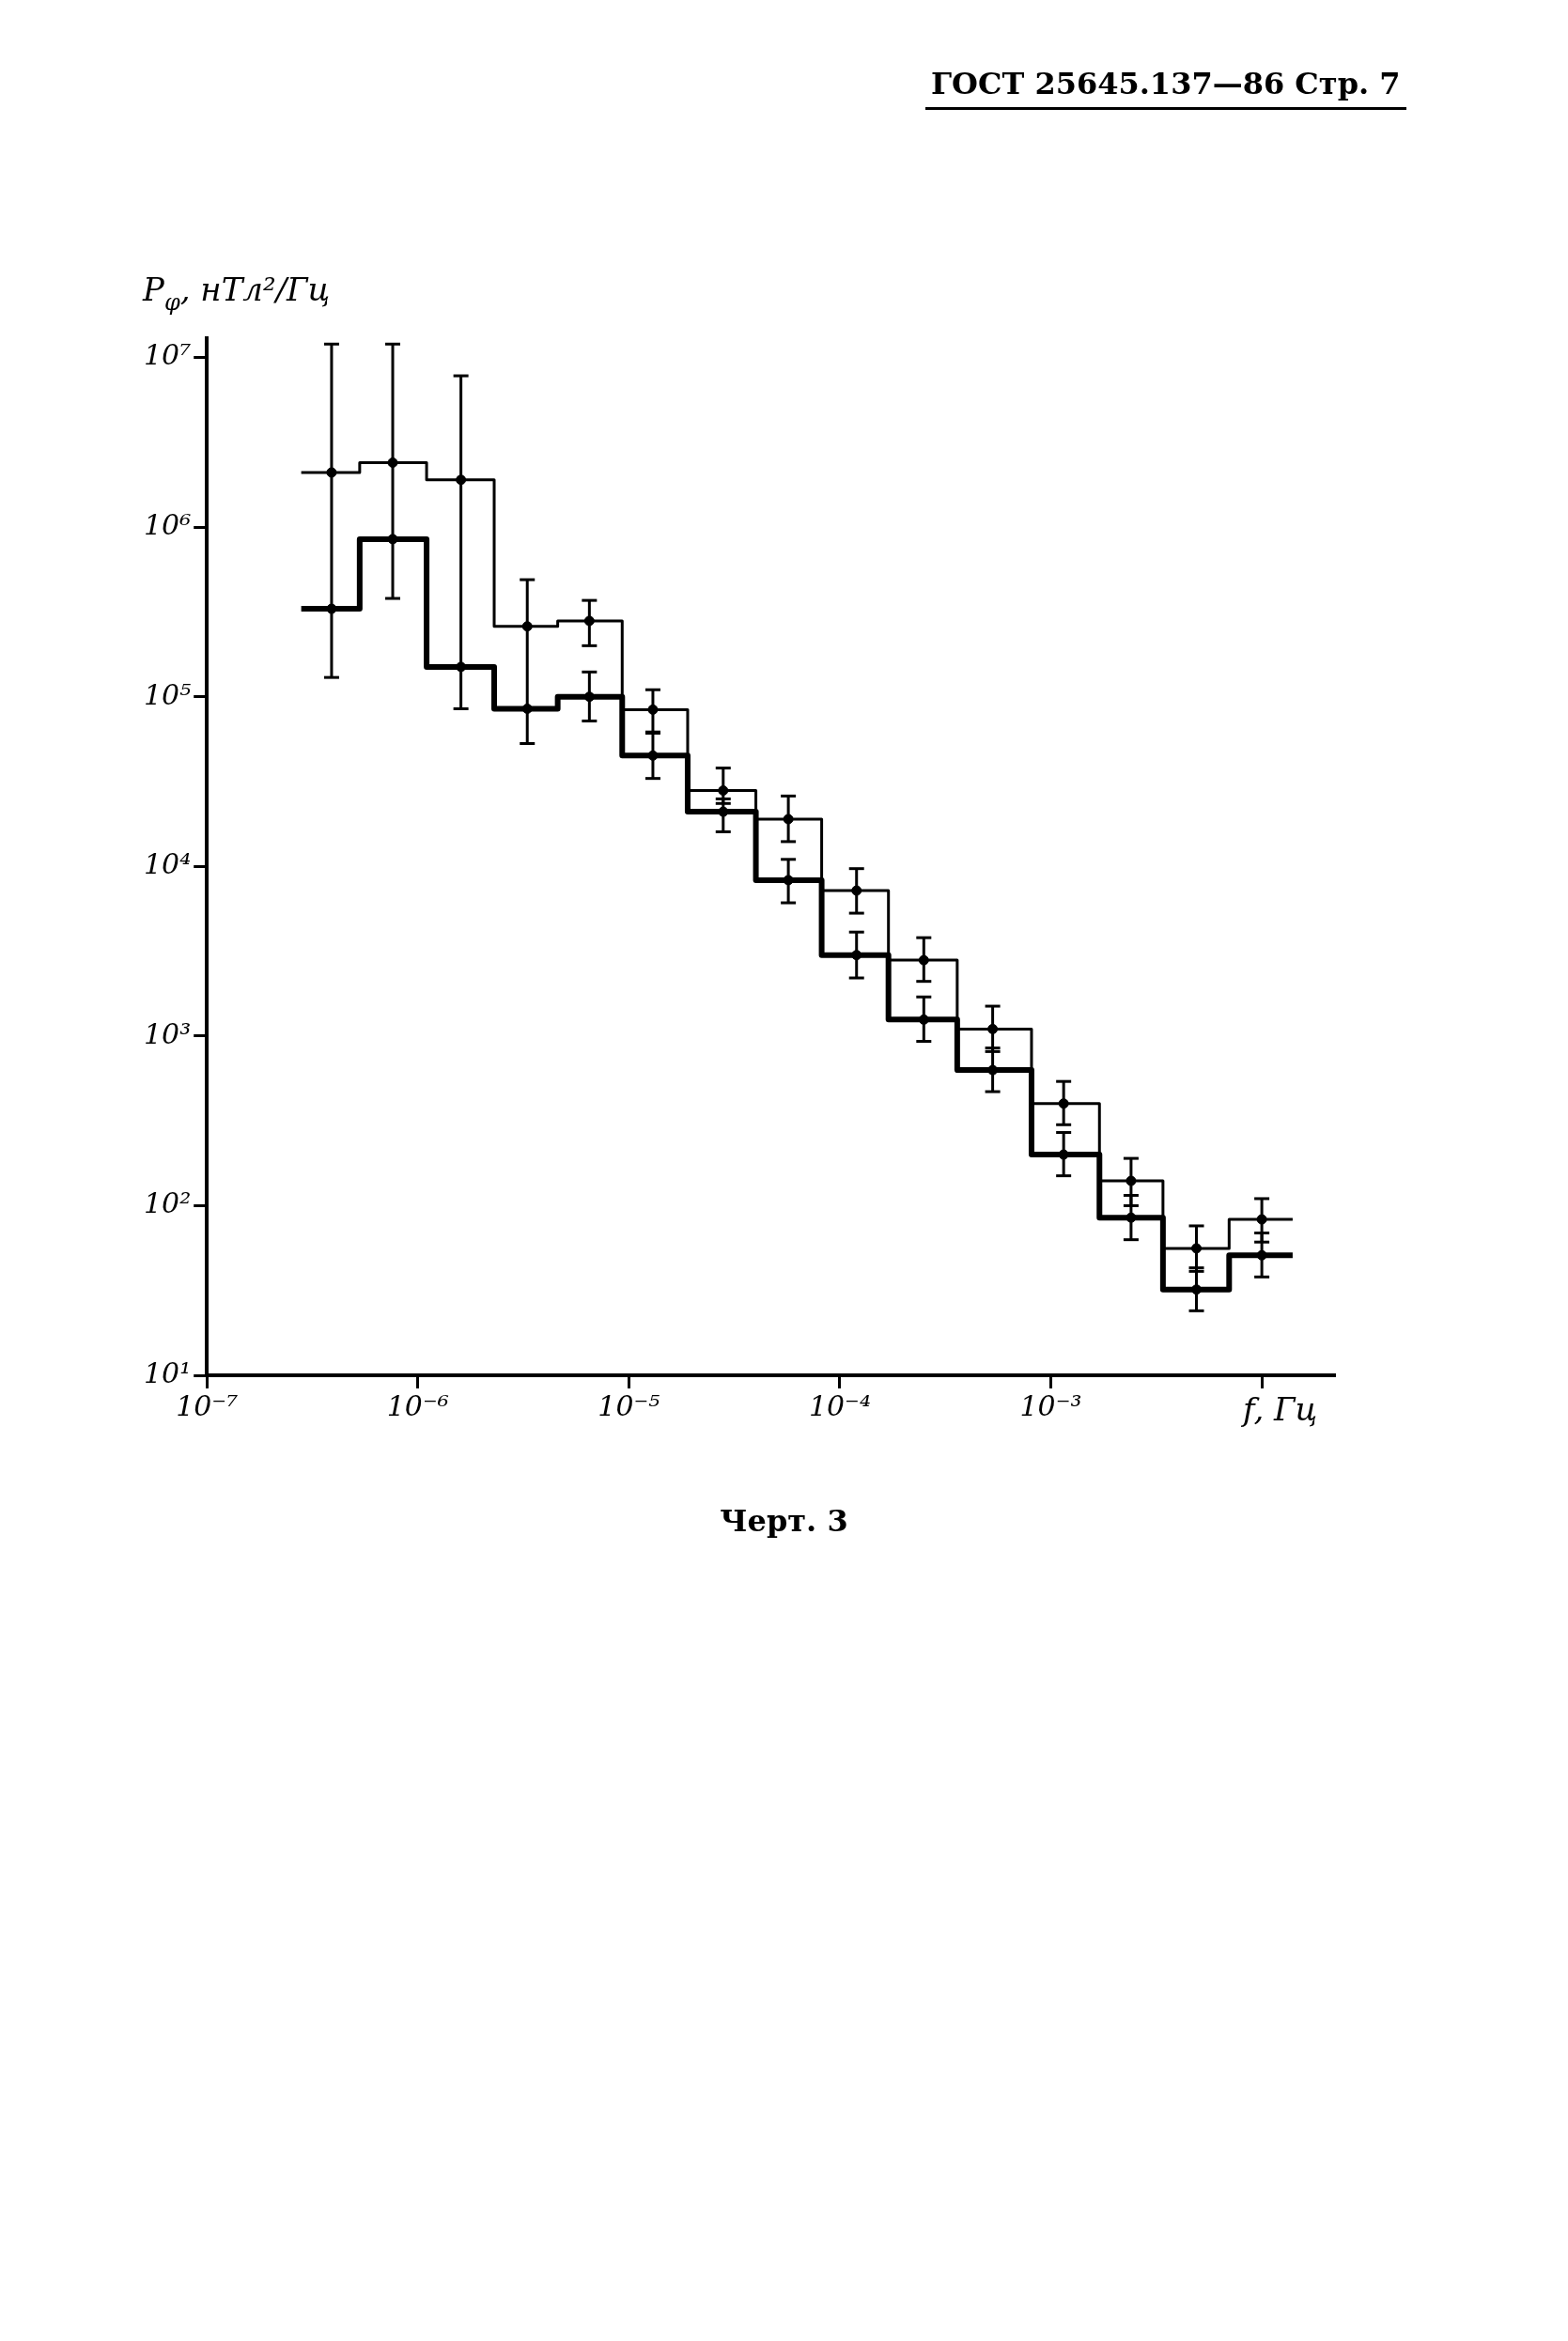 This screenshot has height=2341, width=1568. Describe the element at coordinates (1279, 1409) in the screenshot. I see `x-axis-title: f, Гц` at that location.